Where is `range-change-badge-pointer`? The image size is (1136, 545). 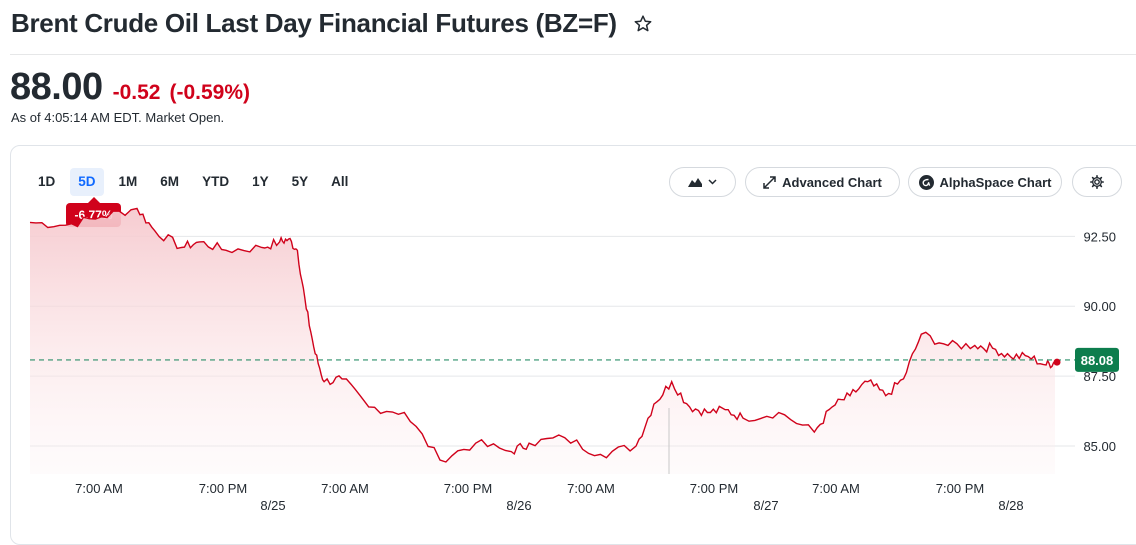 range-change-badge-pointer is located at coordinates (94, 200).